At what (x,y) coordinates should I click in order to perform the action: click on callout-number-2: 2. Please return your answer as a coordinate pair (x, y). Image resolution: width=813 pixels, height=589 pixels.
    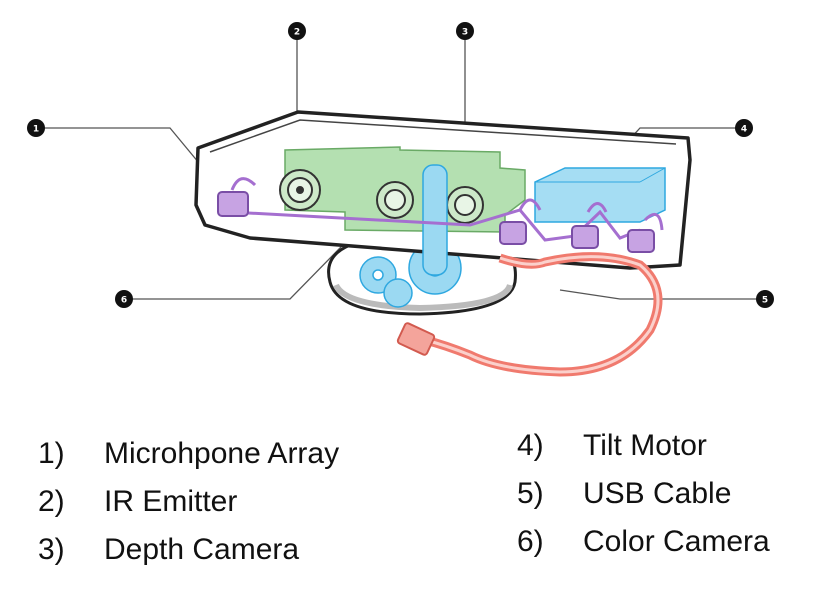
    Looking at the image, I should click on (297, 33).